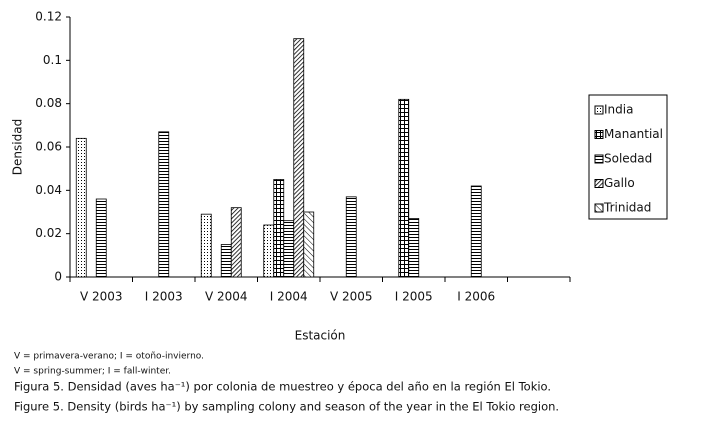  Describe the element at coordinates (101, 297) in the screenshot. I see `x-tick-label: V 2003` at that location.